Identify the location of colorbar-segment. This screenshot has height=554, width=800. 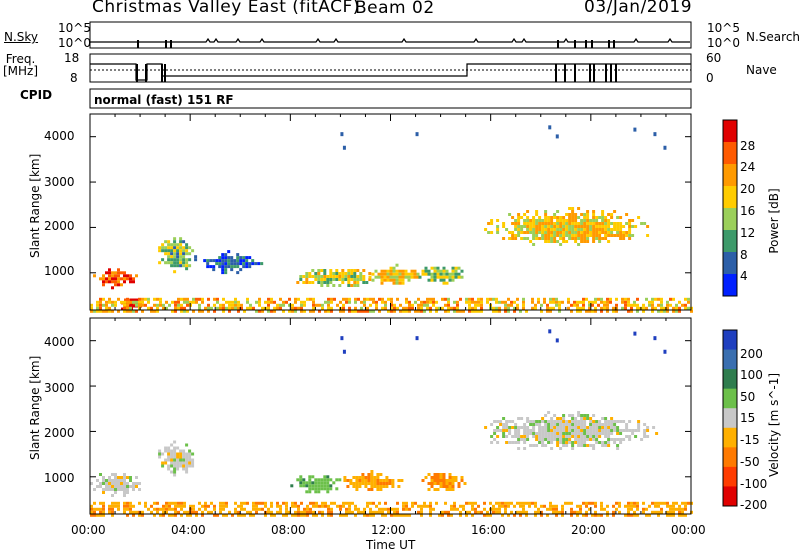
(730, 457).